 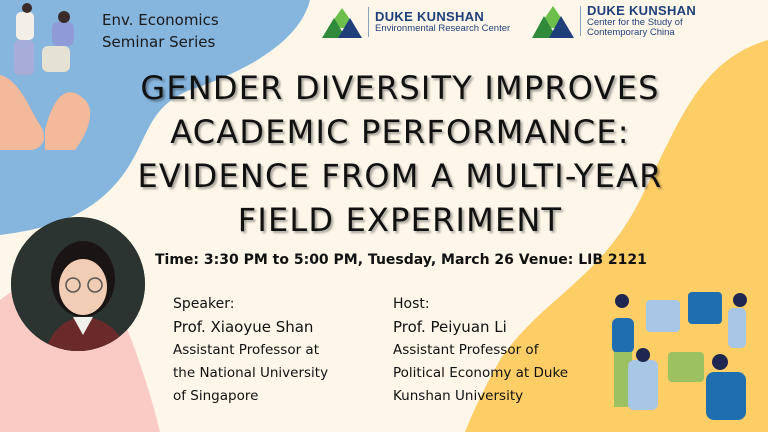 What do you see at coordinates (243, 327) in the screenshot?
I see `speaker-name: Prof. Xiaoyue Shan` at bounding box center [243, 327].